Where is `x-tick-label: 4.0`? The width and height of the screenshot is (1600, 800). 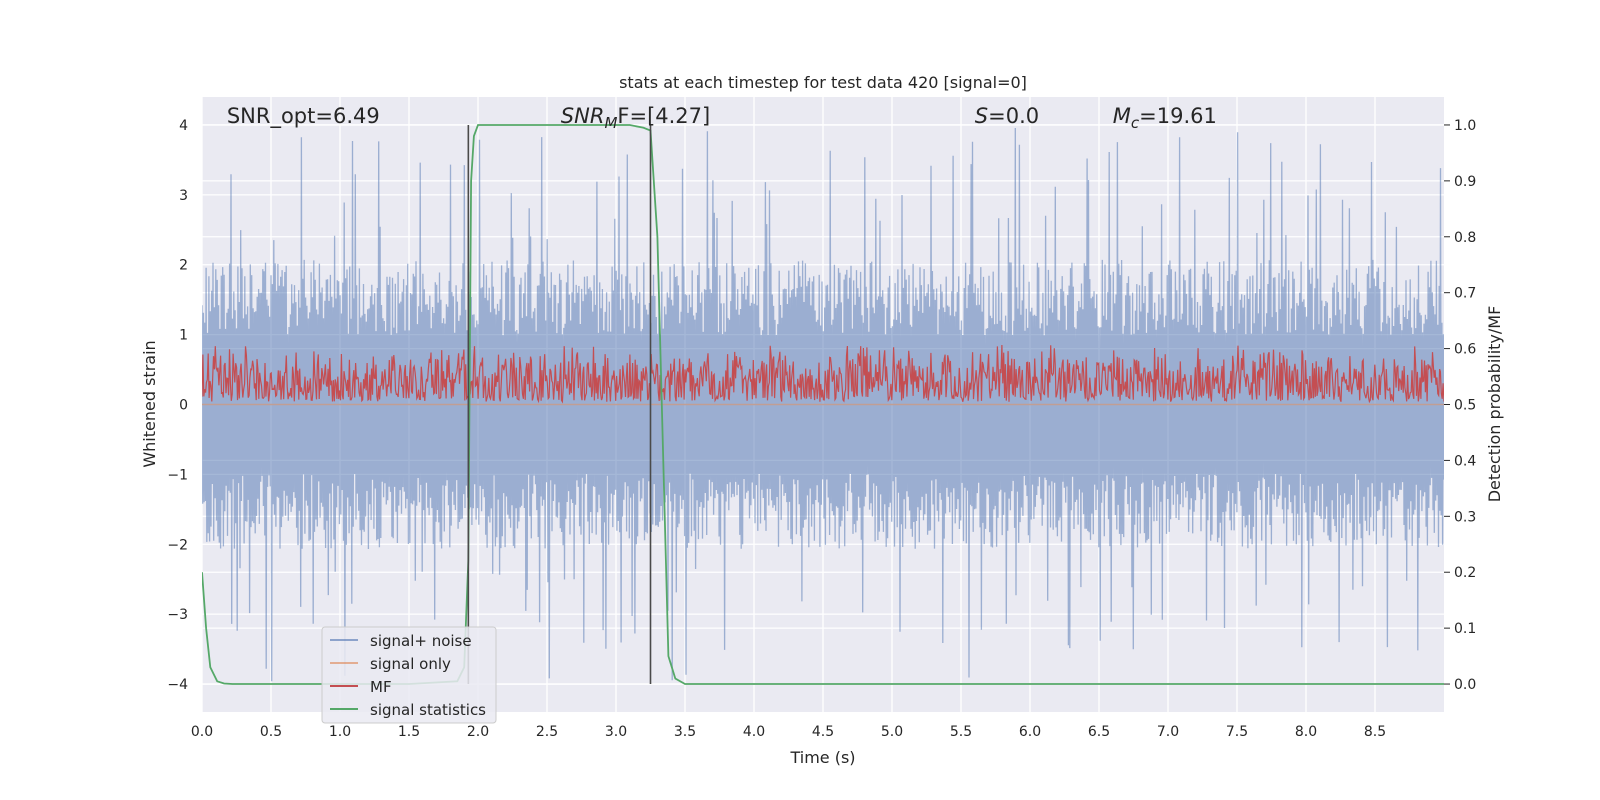 x-tick-label: 4.0 is located at coordinates (754, 732).